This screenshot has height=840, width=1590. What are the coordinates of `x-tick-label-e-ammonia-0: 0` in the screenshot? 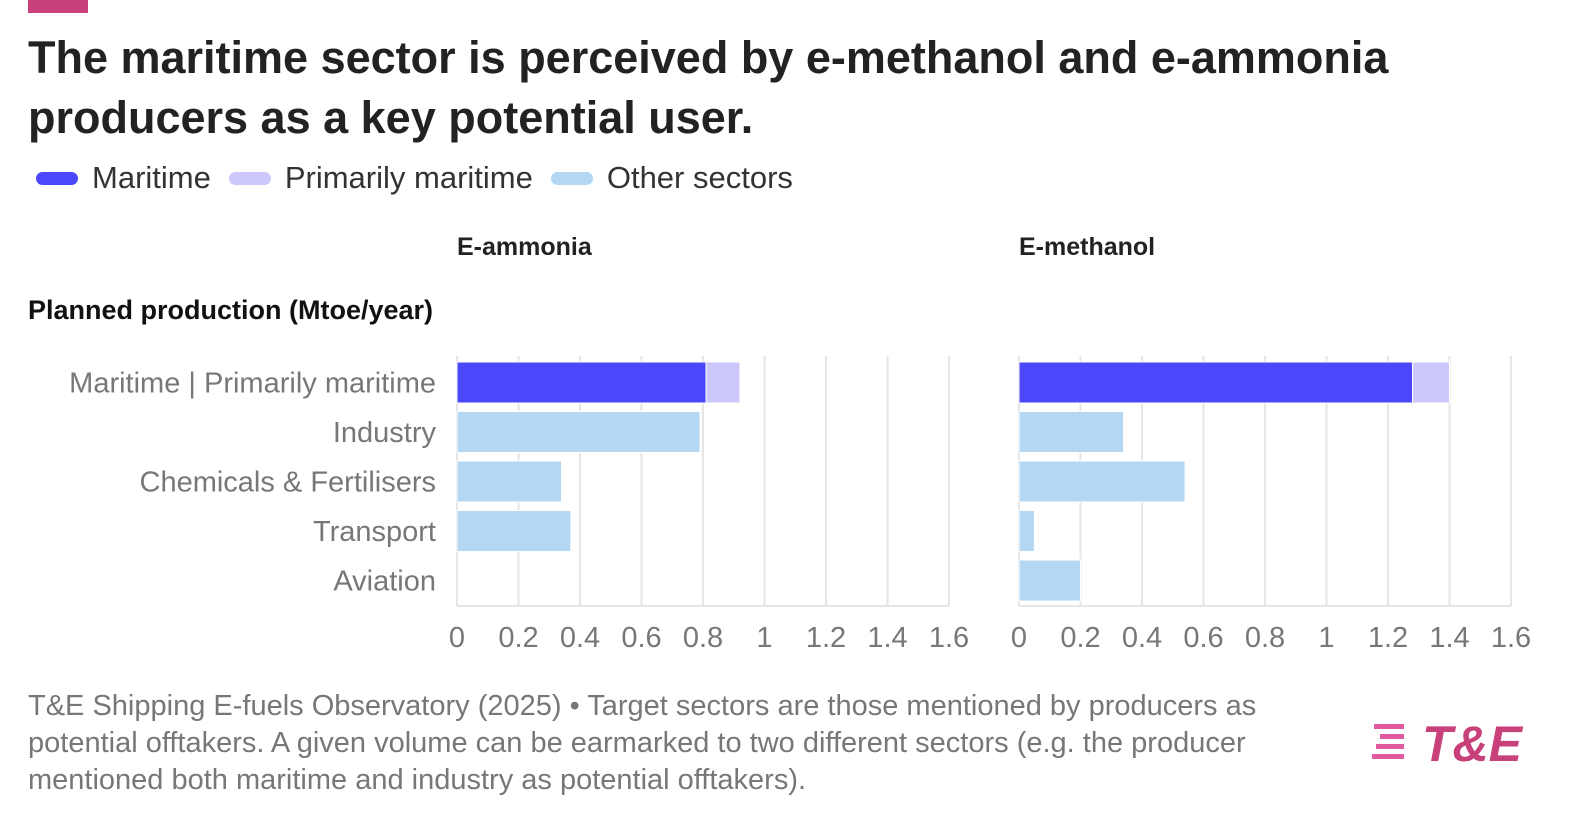 It's located at (457, 638).